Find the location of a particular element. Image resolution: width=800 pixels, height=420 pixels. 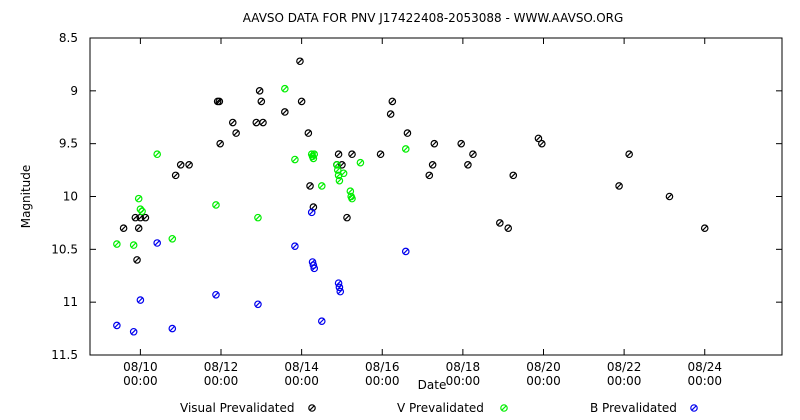

y-tick-label: 11.5 is located at coordinates (64, 355).